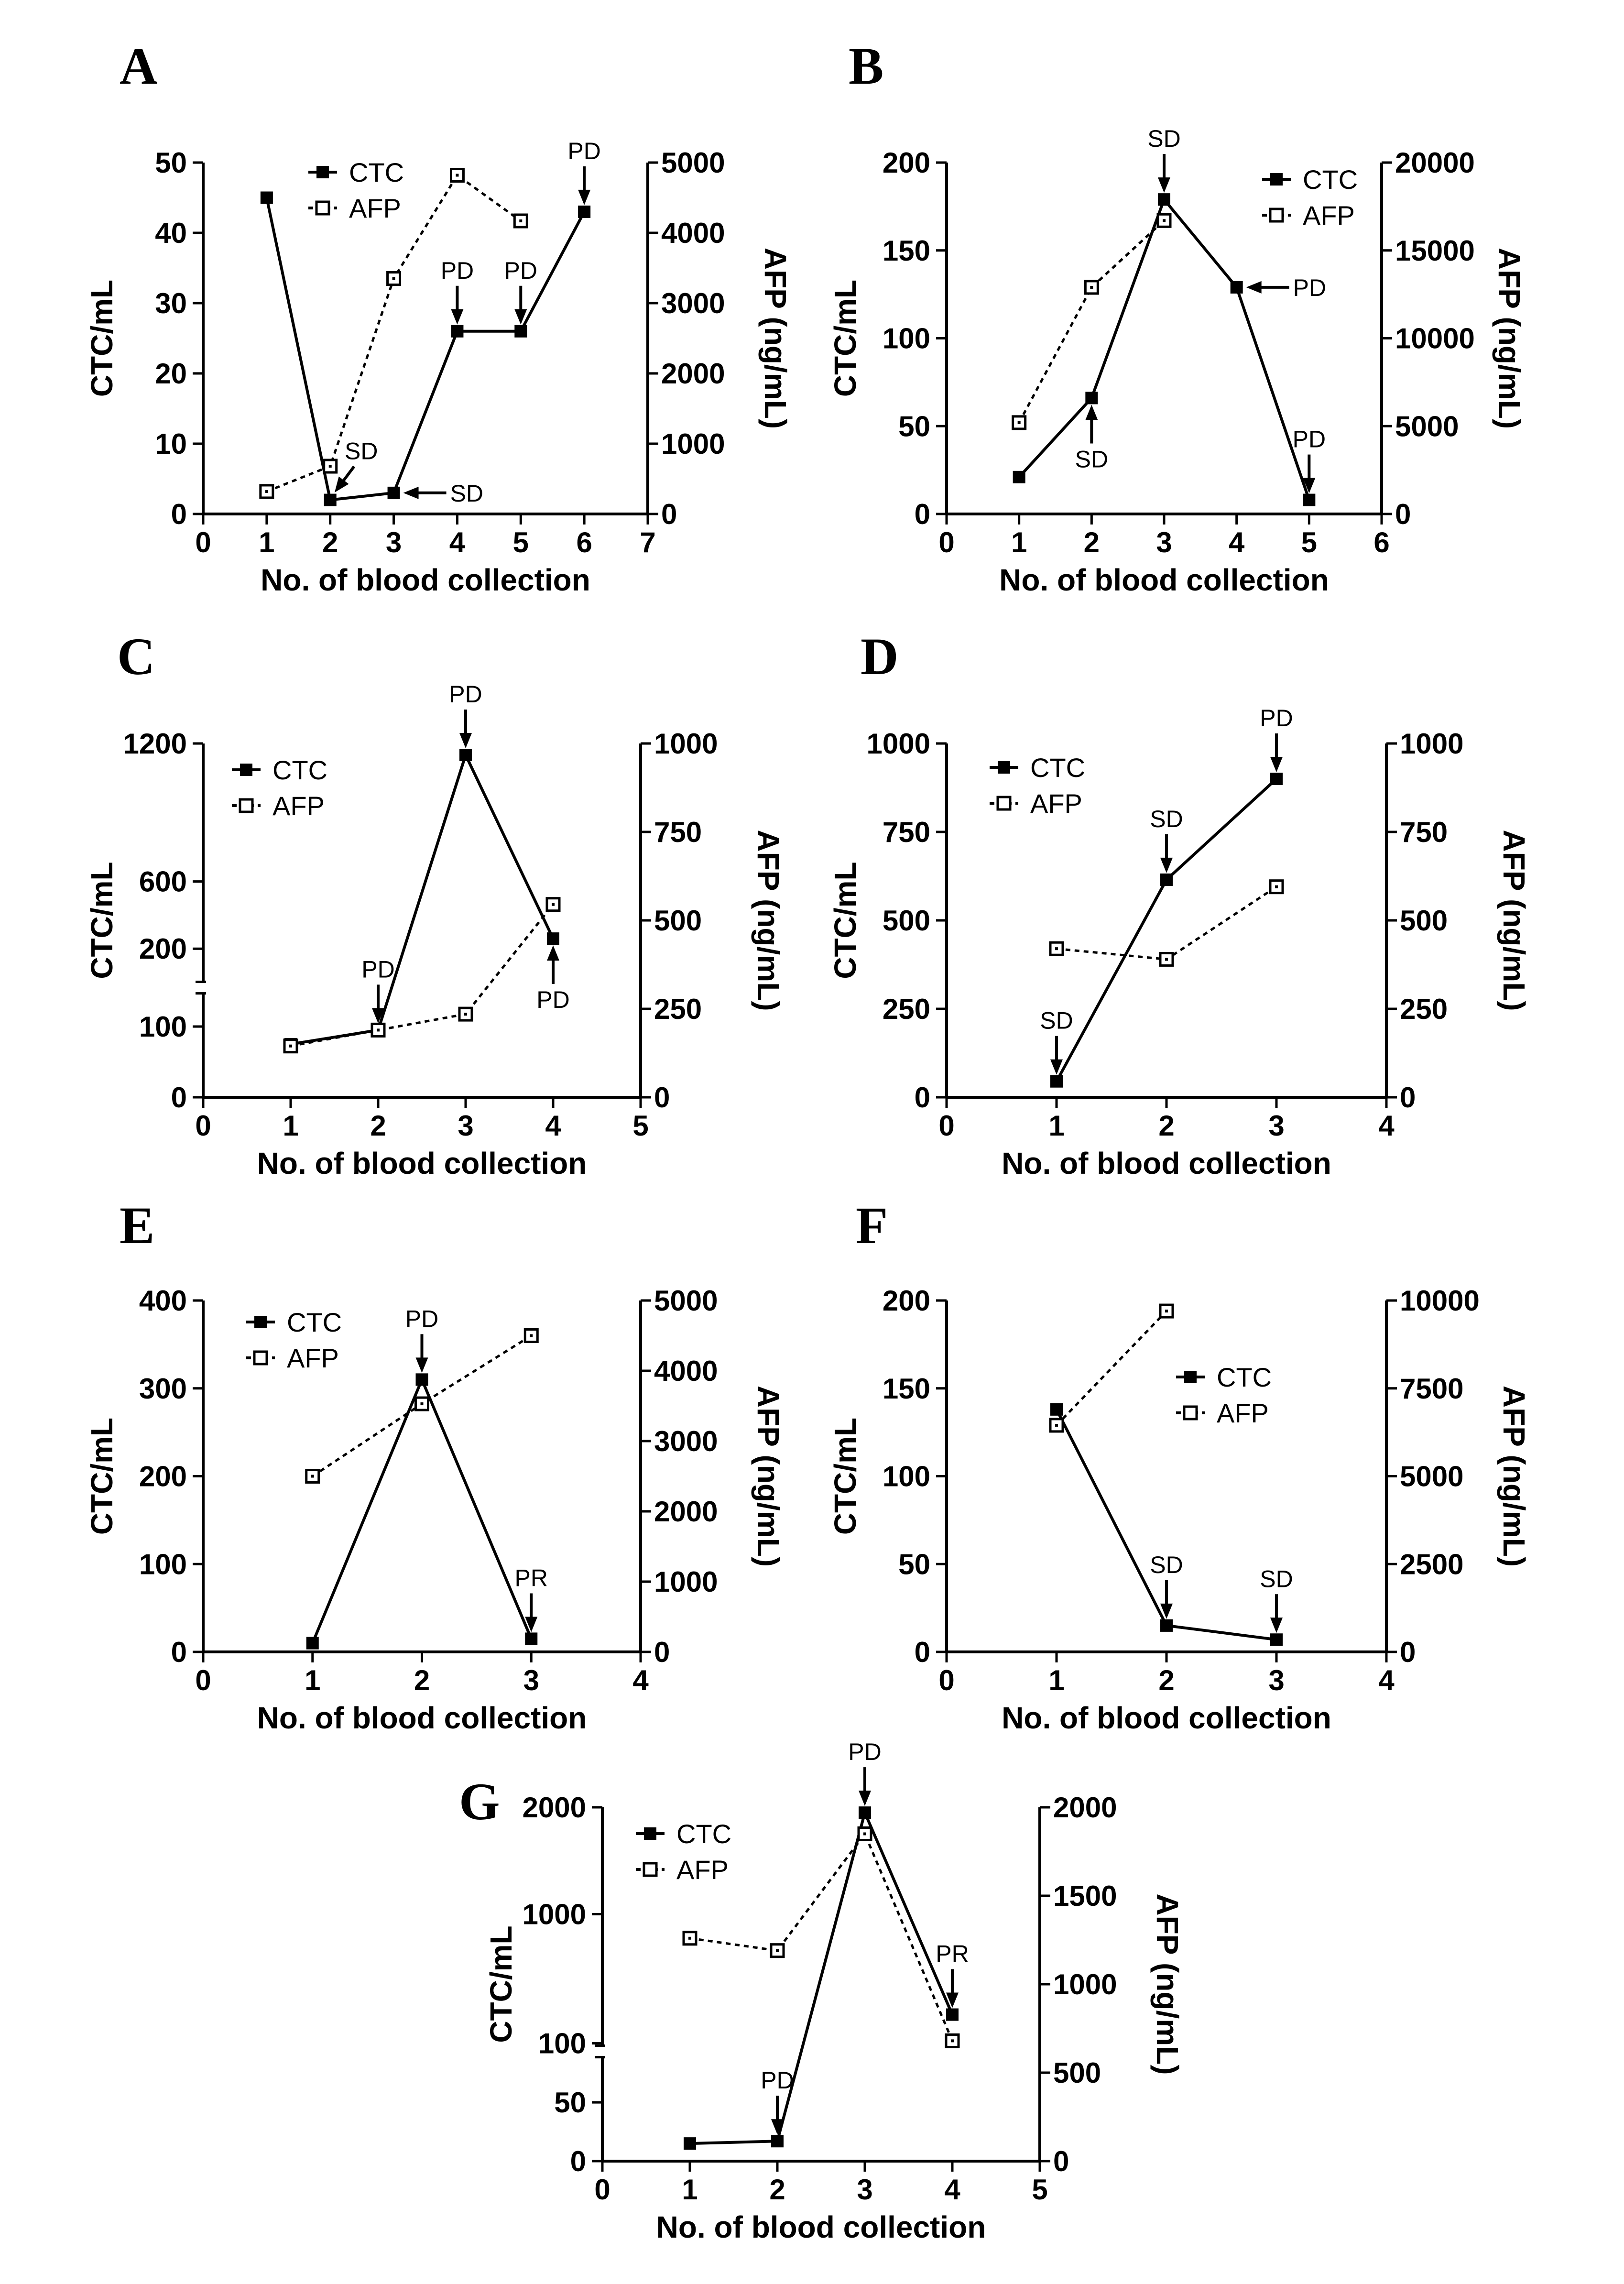  Describe the element at coordinates (872, 1225) in the screenshot. I see `panel-letter: F` at that location.